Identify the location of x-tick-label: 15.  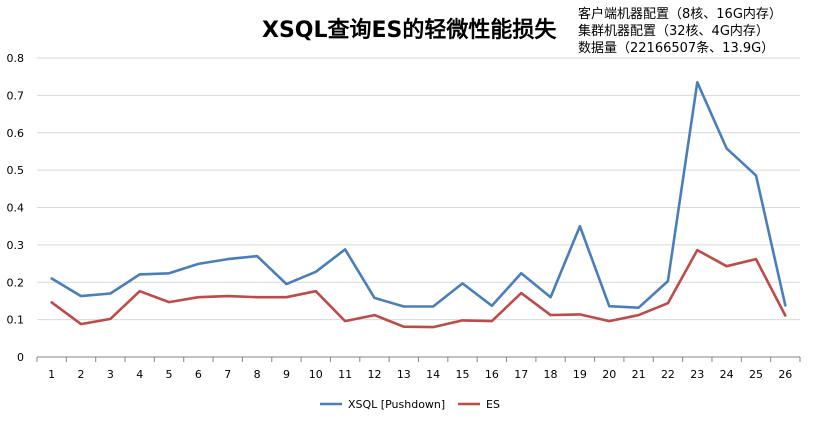
(463, 374).